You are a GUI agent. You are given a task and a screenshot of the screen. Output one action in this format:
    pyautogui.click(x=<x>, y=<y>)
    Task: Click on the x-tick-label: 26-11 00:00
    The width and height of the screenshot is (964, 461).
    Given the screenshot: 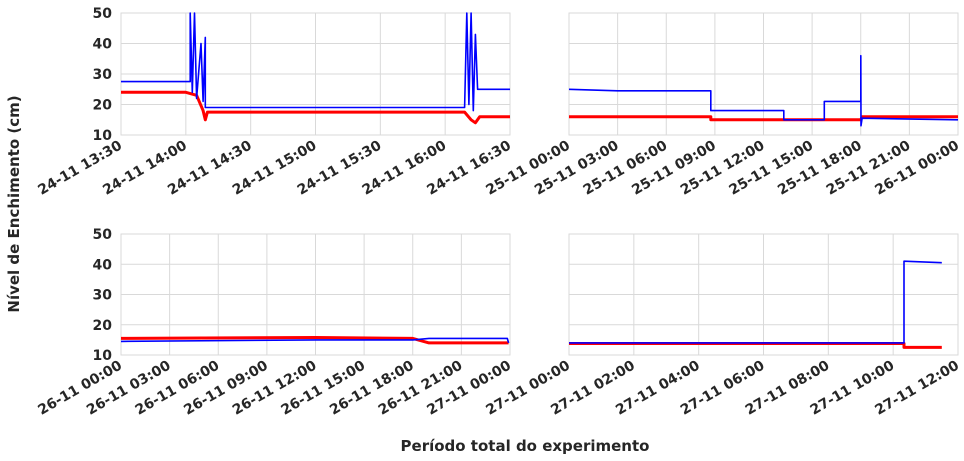 What is the action you would take?
    pyautogui.click(x=917, y=167)
    